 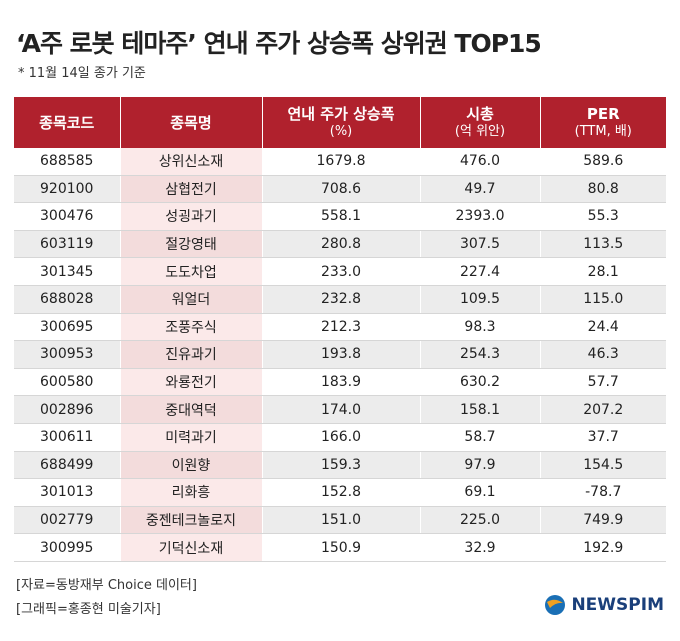 I want to click on table-cell: 1679.8, so click(x=340, y=162).